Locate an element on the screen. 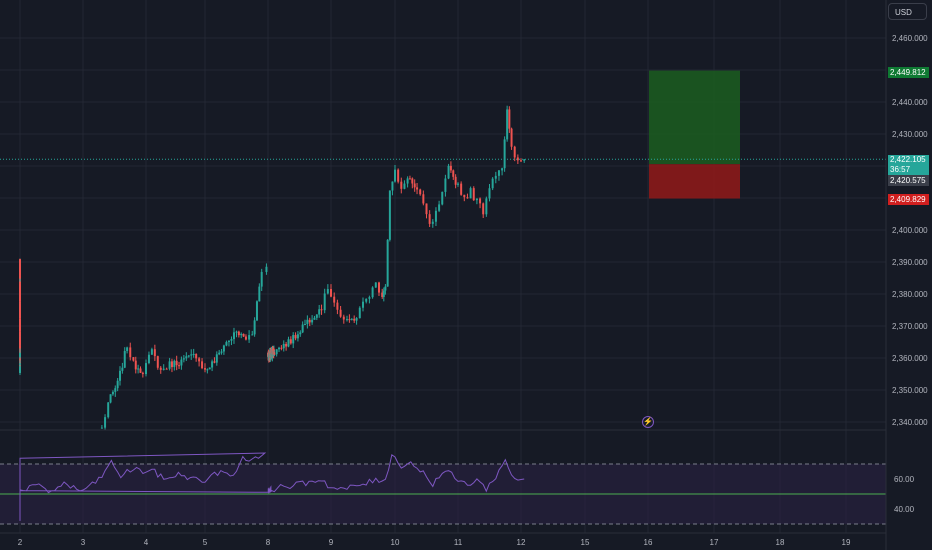 Image resolution: width=932 pixels, height=550 pixels. rsi-tick-label: 40.00 is located at coordinates (904, 509).